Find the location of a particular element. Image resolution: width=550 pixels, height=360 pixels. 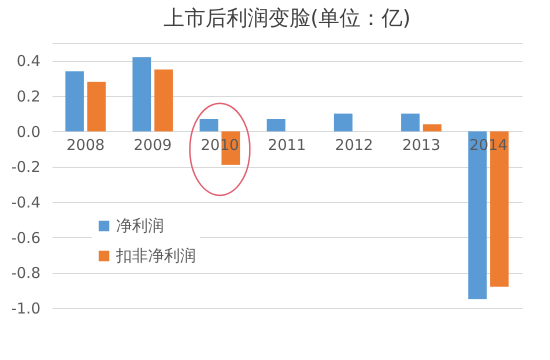

y-tick-label: 0.4 is located at coordinates (28, 61).